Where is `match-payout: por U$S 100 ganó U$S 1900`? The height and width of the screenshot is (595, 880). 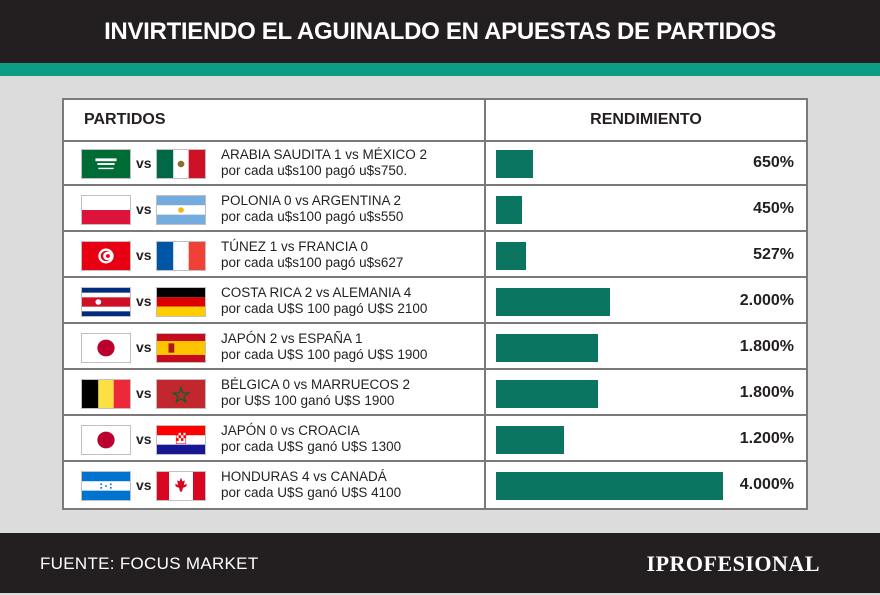 match-payout: por U$S 100 ganó U$S 1900 is located at coordinates (308, 400).